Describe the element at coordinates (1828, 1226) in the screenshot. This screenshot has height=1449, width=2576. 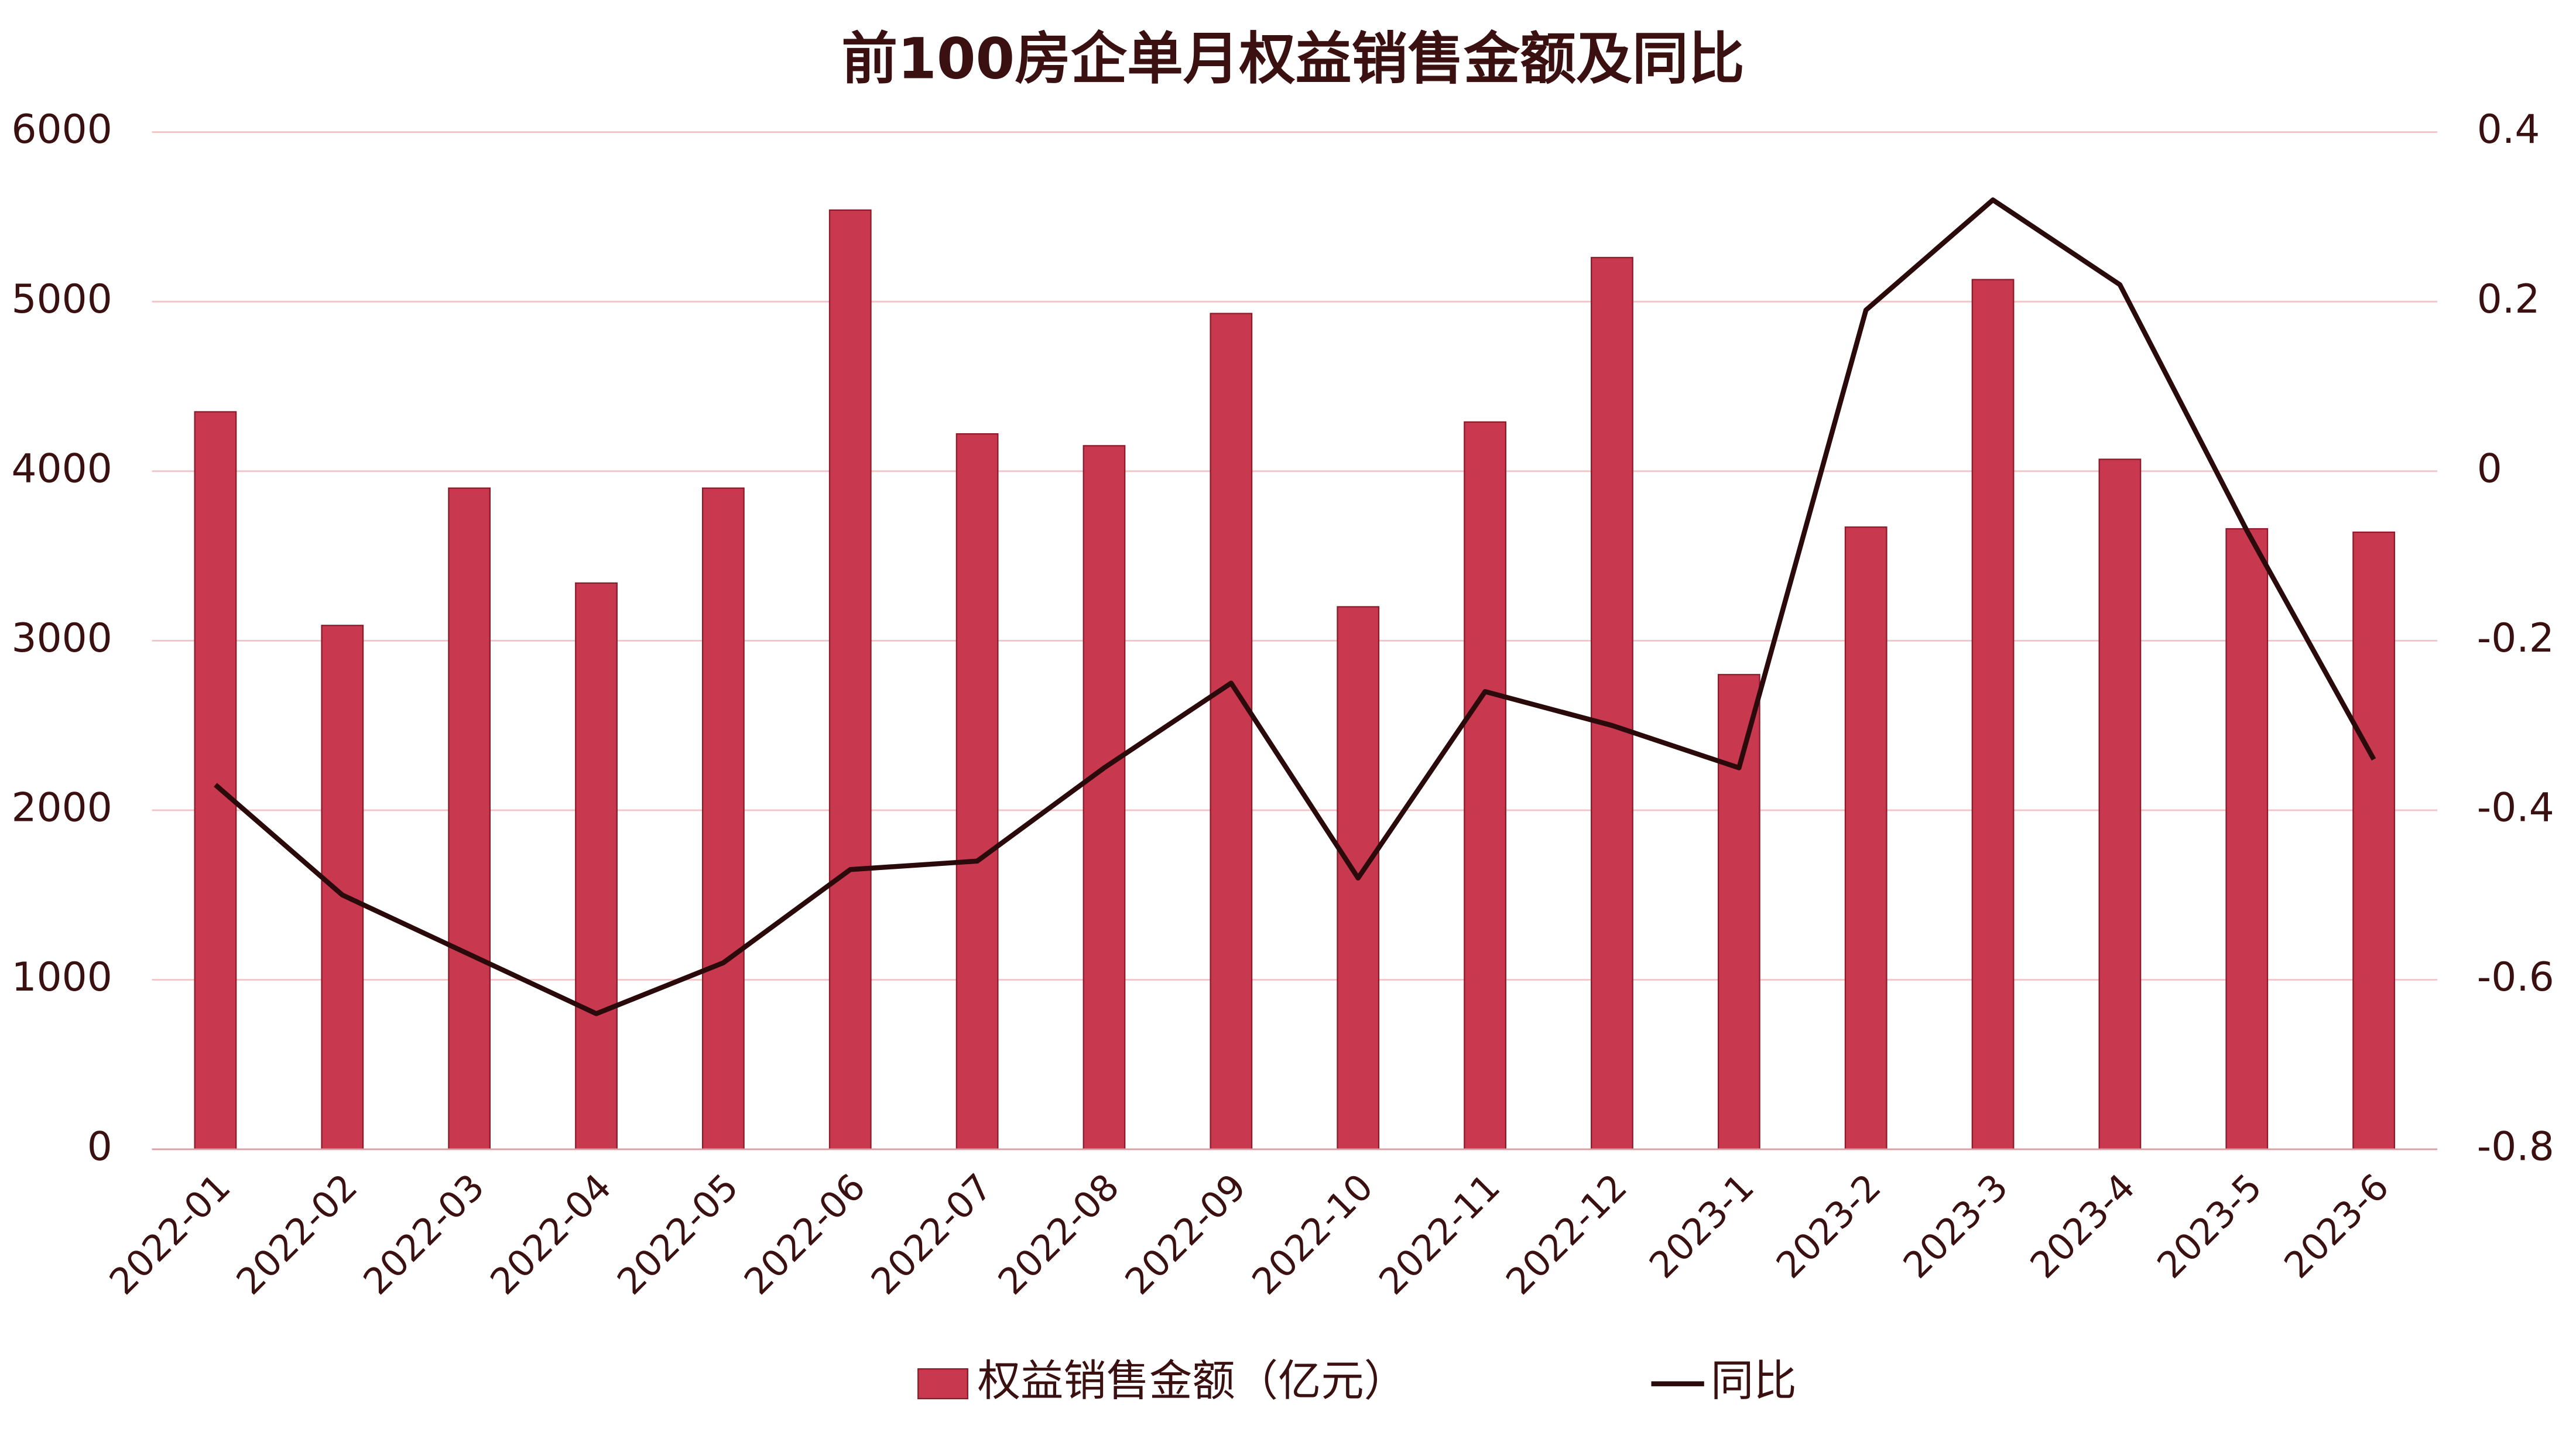
I see `x-tick-label: 2023-2` at that location.